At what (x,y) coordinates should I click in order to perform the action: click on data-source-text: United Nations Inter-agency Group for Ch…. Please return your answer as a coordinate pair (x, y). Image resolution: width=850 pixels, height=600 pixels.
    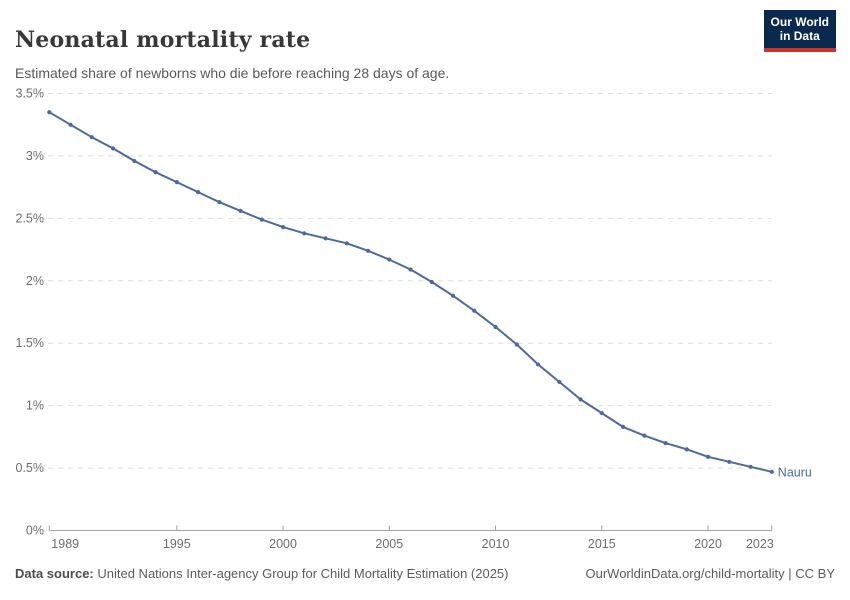
    Looking at the image, I should click on (301, 573).